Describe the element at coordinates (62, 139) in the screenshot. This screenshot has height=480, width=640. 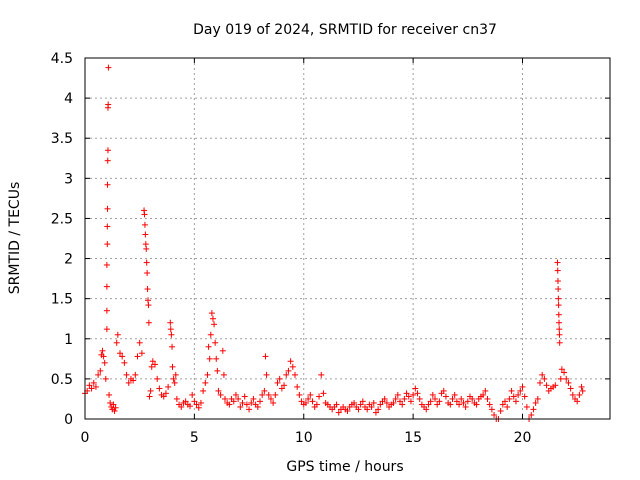
I see `y-tick-label: 3.5` at that location.